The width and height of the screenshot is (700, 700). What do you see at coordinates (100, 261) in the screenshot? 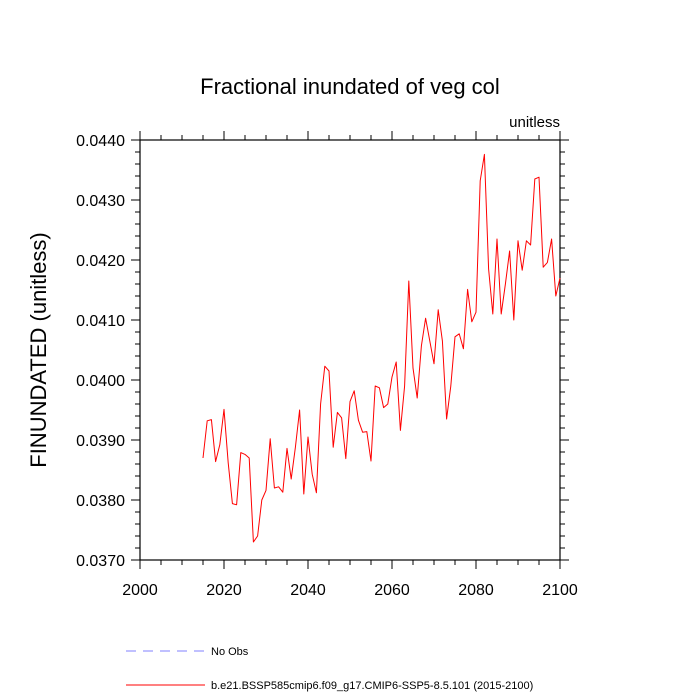
I see `y-tick-label: 0.0420` at bounding box center [100, 261].